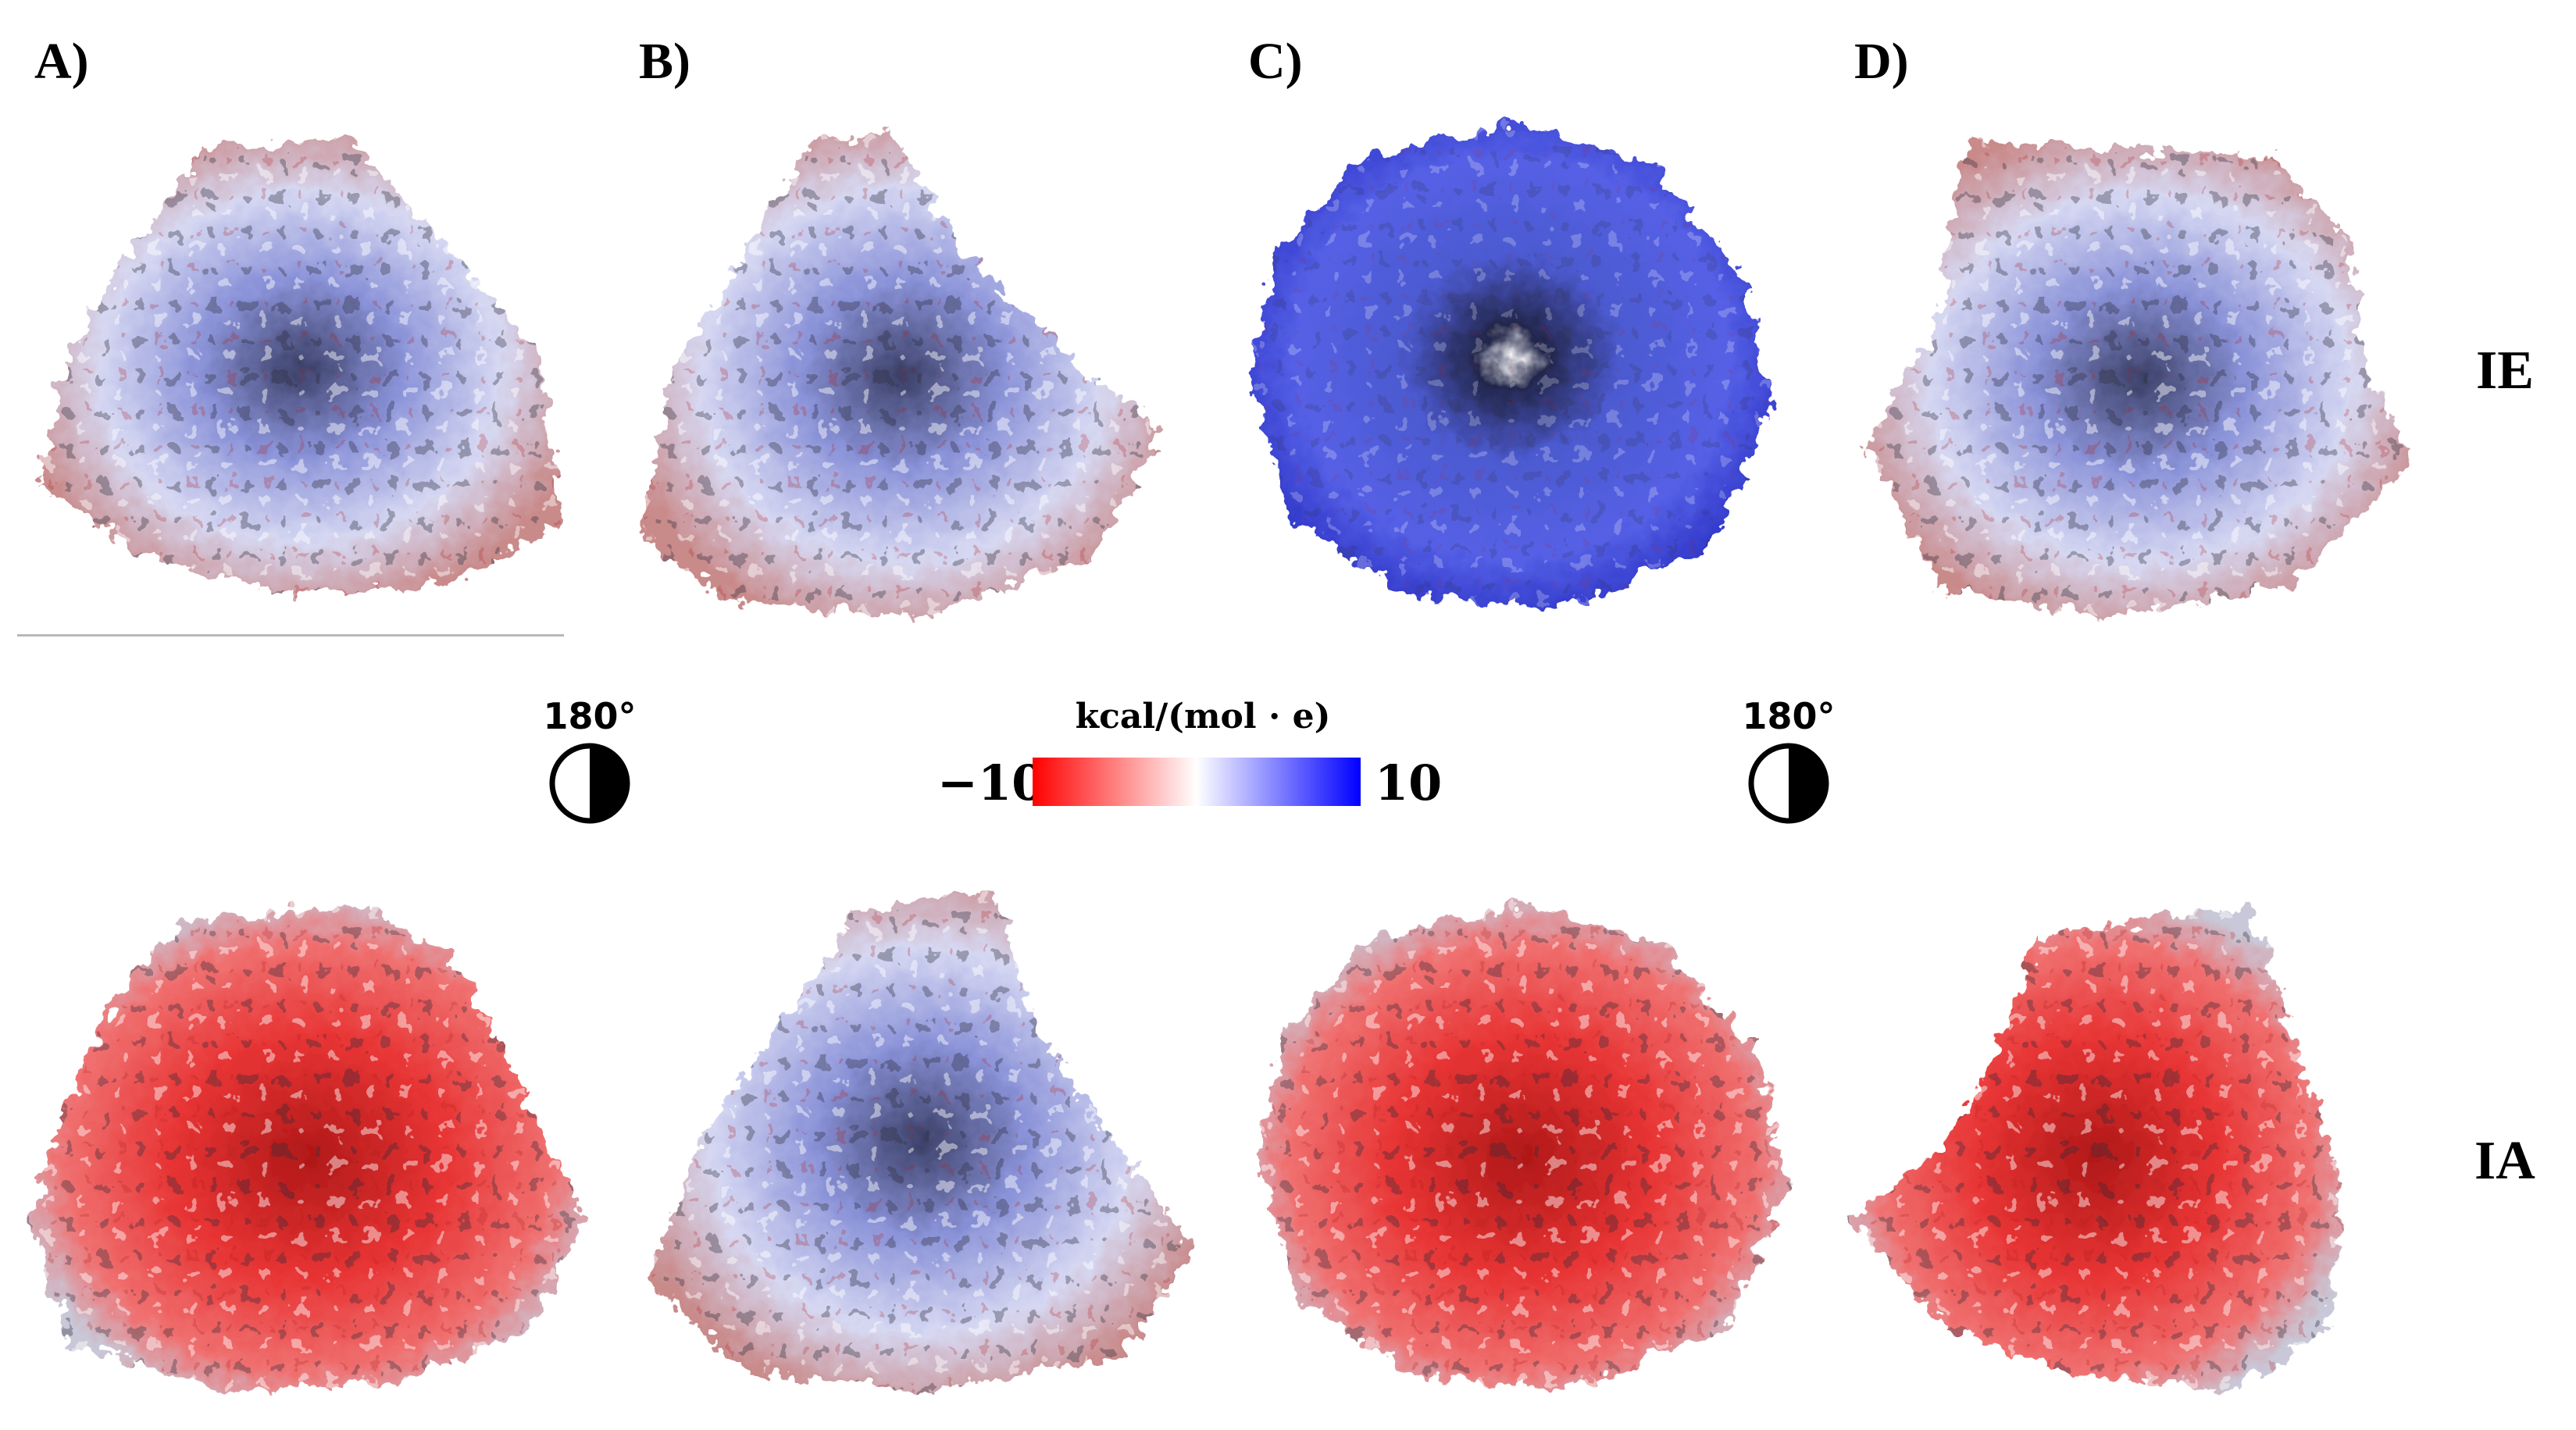 The height and width of the screenshot is (1430, 2576). I want to click on scale-min-label: −10, so click(991, 782).